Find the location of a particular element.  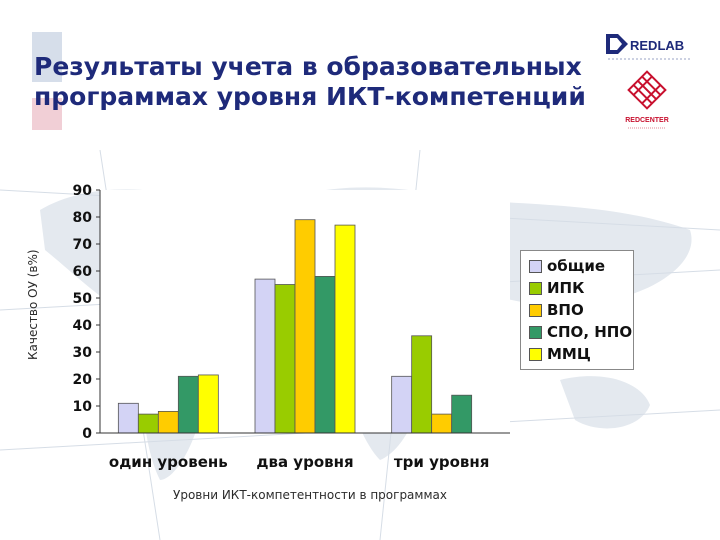

chart-legend: общие ИПК ВПО СПО, НПО ММЦ is located at coordinates (577, 310).